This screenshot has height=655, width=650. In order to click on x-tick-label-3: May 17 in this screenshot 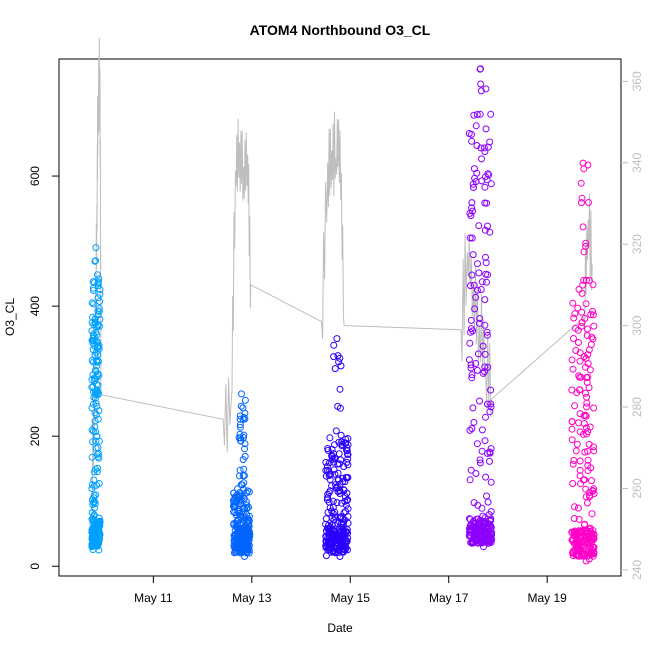, I will do `click(449, 598)`.